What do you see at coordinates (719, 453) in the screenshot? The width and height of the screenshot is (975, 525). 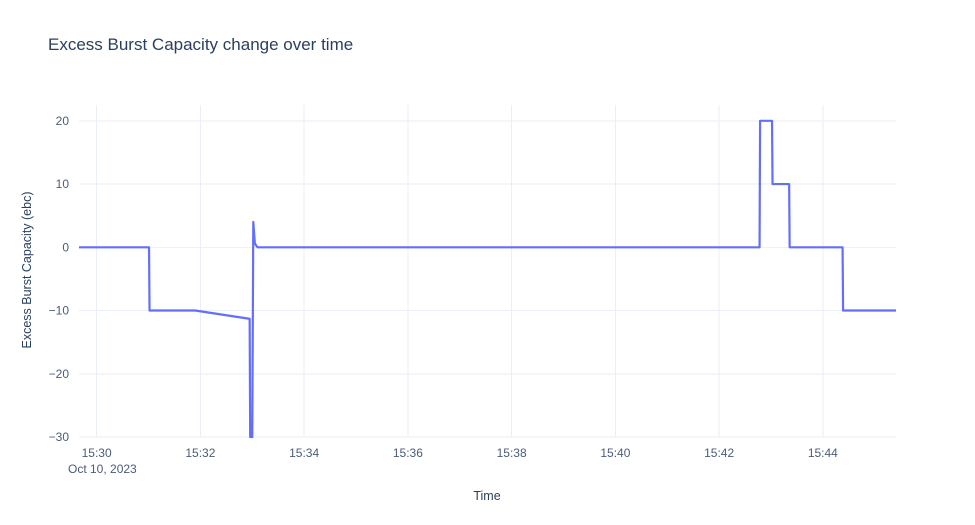 I see `x-tick-label: 15:42` at bounding box center [719, 453].